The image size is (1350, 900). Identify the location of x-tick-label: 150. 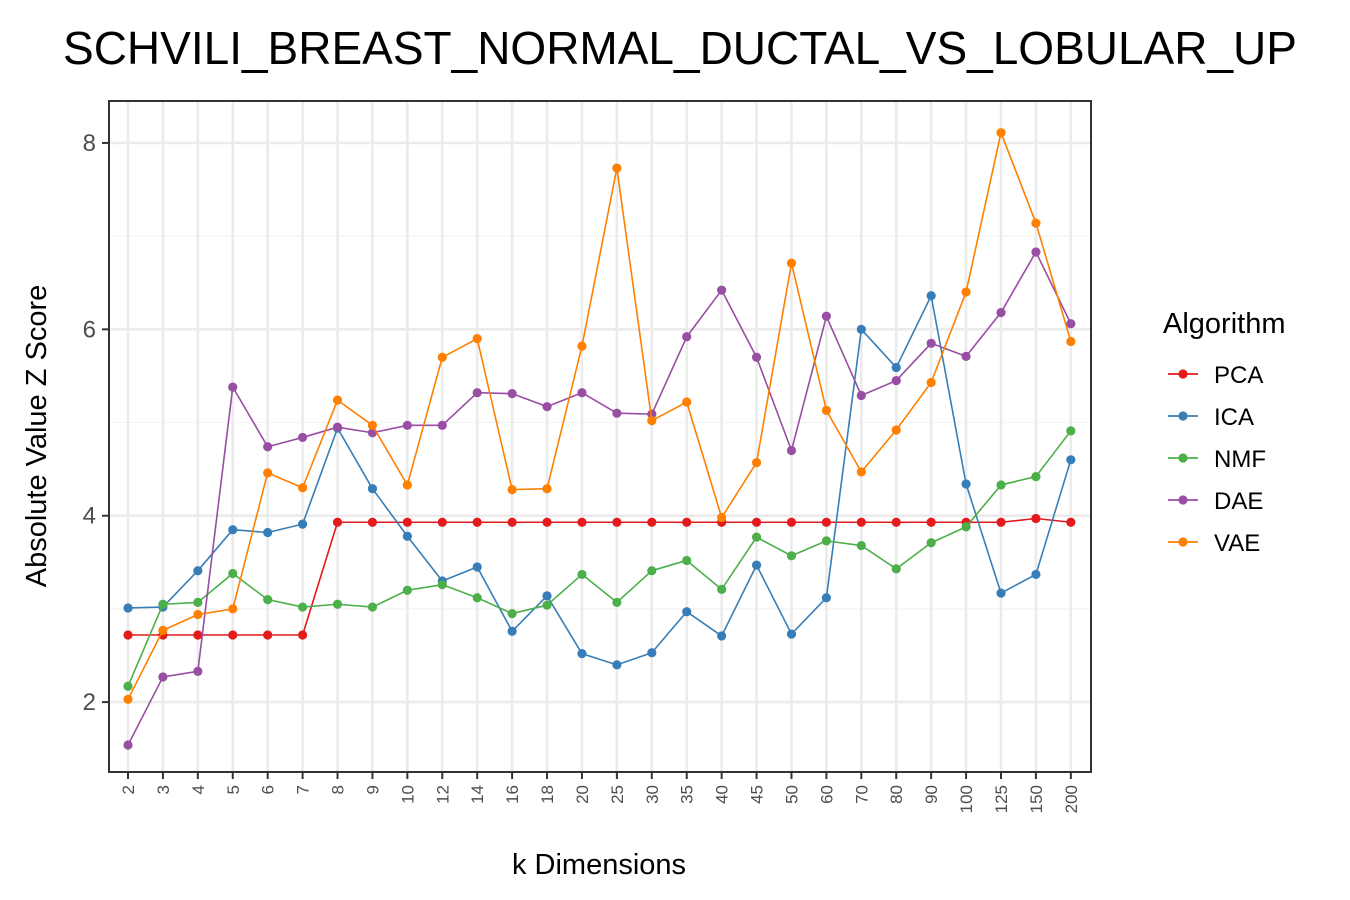
(1036, 799).